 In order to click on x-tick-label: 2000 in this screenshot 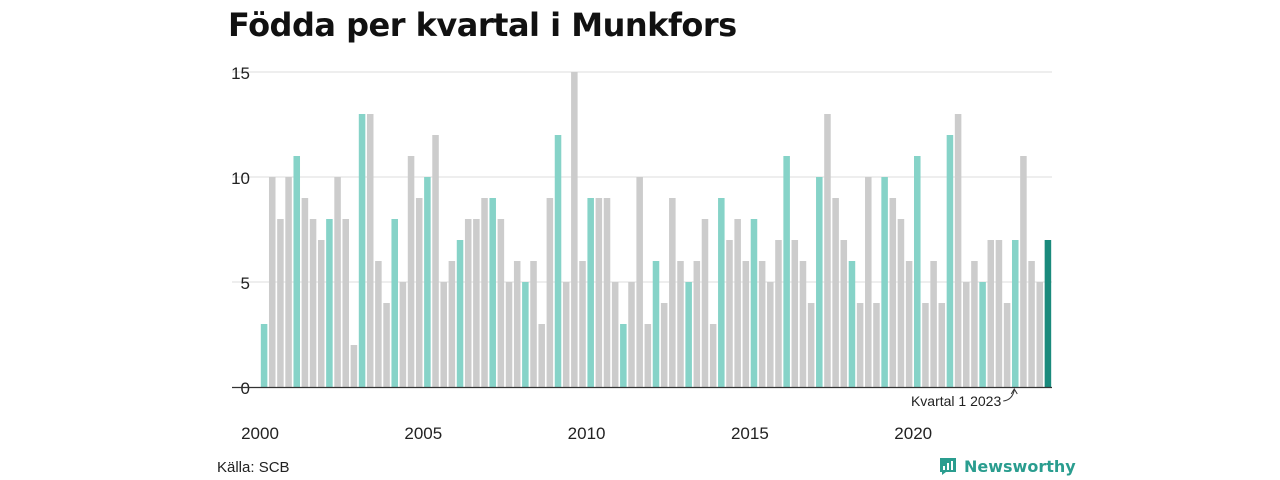, I will do `click(260, 433)`.